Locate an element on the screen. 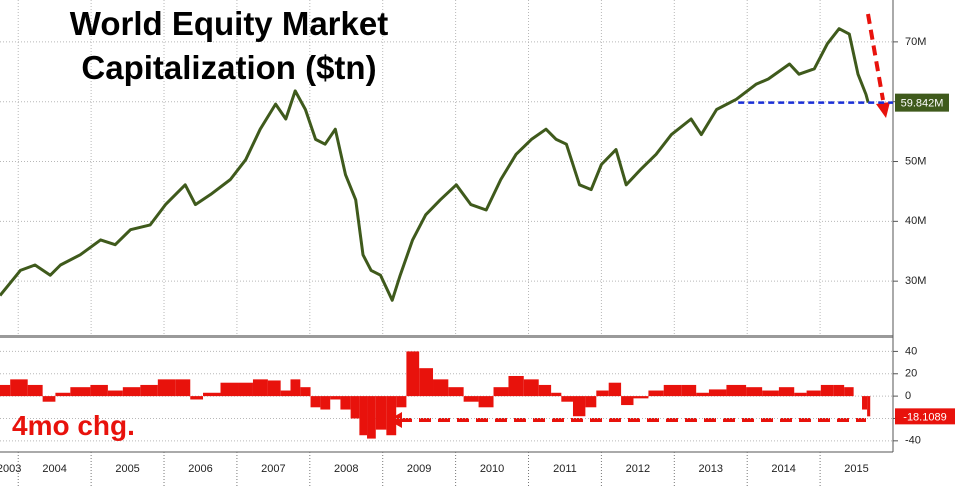 This screenshot has width=960, height=486. y-tick-label: 40 is located at coordinates (911, 351).